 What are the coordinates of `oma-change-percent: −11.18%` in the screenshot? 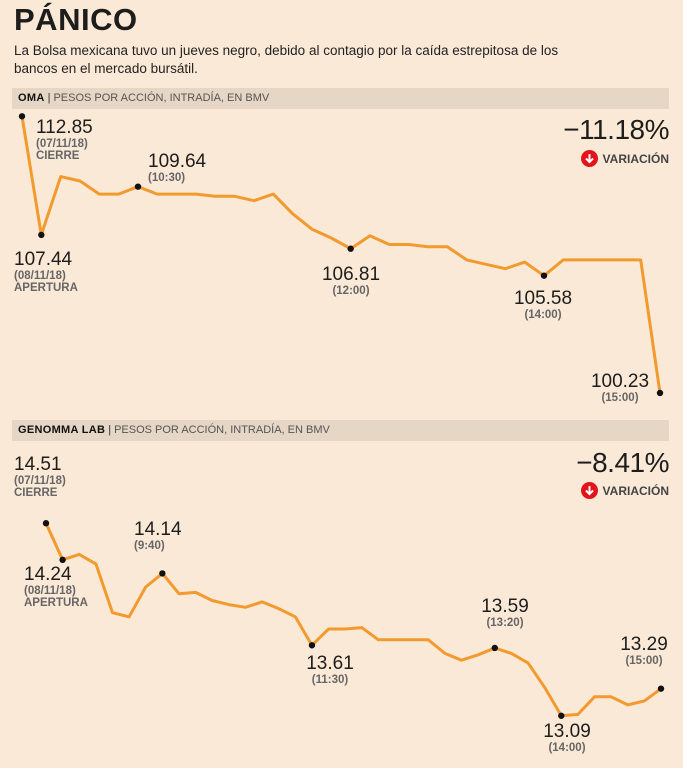 It's located at (616, 129).